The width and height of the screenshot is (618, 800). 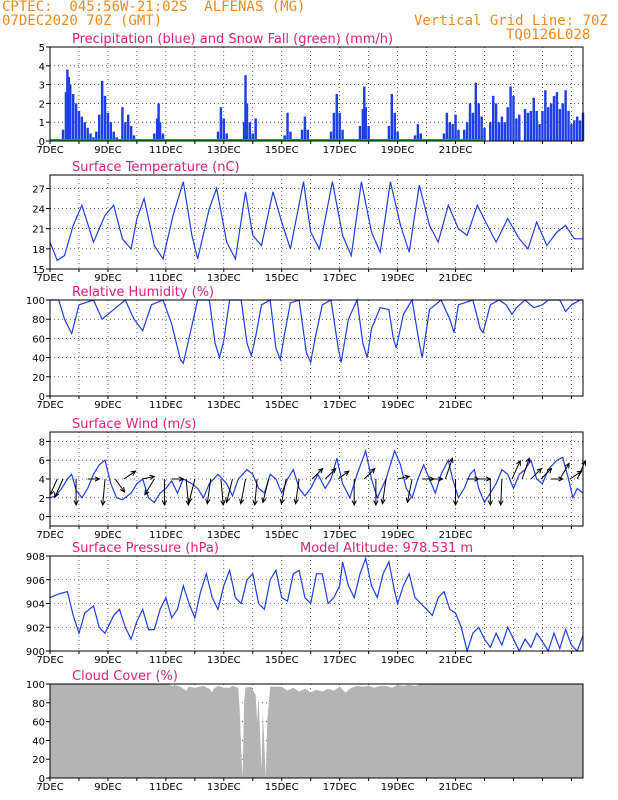 What do you see at coordinates (38, 359) in the screenshot?
I see `humidity-ytick-label: 40` at bounding box center [38, 359].